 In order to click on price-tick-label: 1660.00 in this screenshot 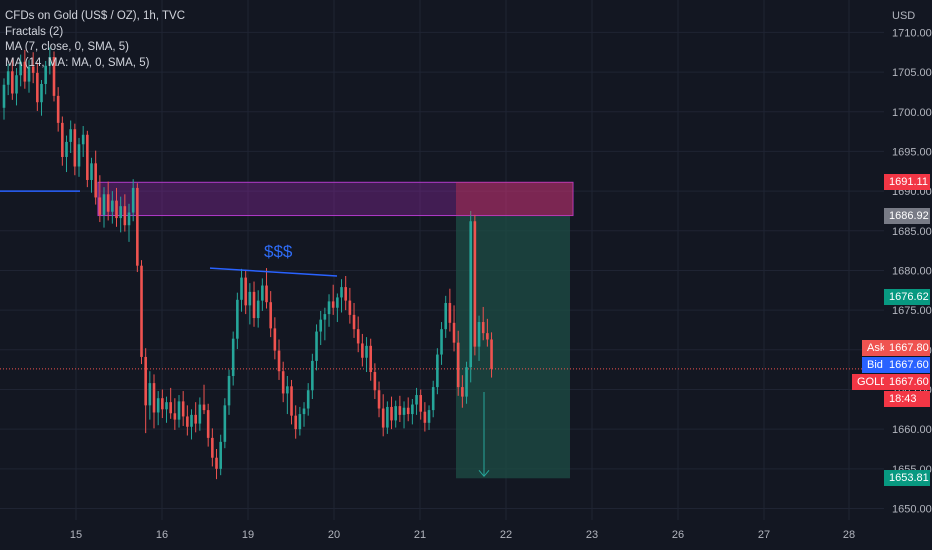, I will do `click(912, 430)`.